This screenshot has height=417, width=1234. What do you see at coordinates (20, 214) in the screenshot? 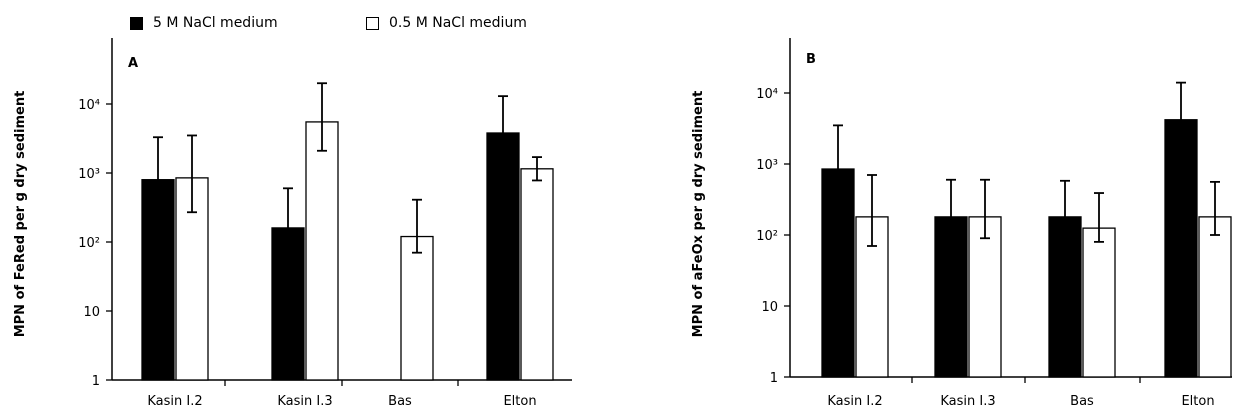
I see `y-axis-label: MPN of FeRed per g dry sediment` at bounding box center [20, 214].